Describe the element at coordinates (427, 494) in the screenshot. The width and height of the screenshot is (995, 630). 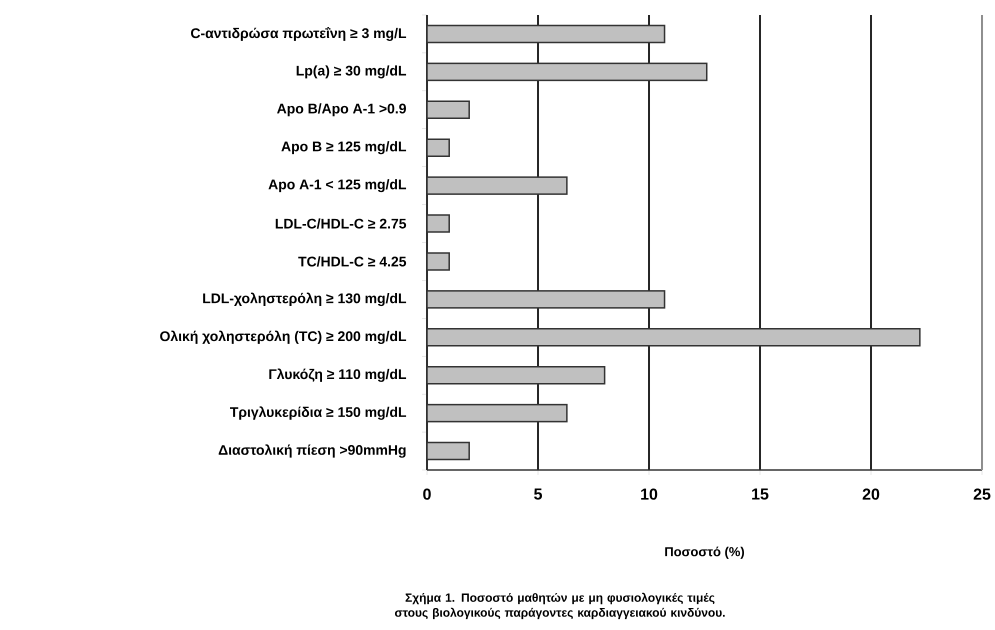
I see `x-tick-label: 0` at that location.